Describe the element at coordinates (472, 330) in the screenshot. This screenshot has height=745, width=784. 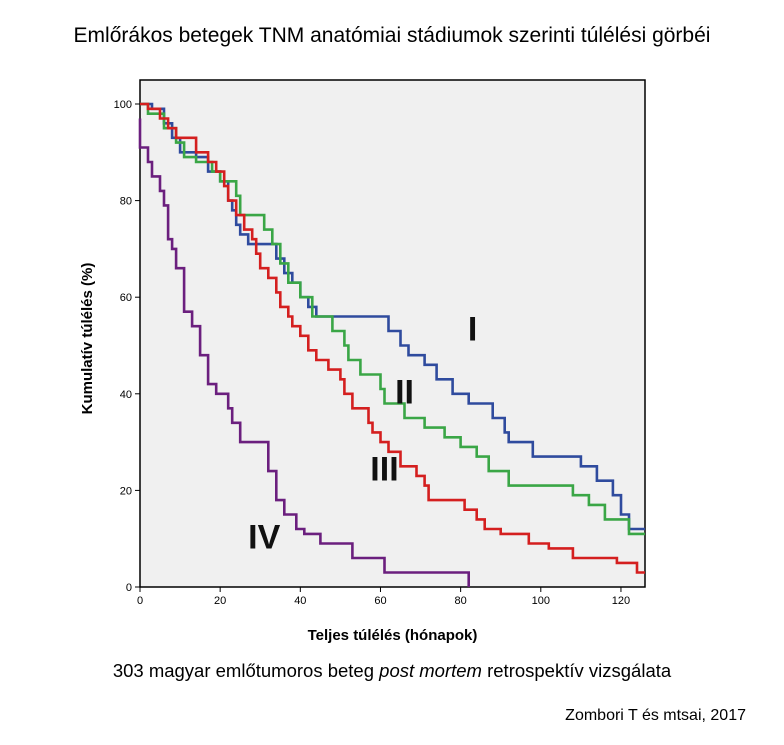
I see `series-label-i: I` at that location.